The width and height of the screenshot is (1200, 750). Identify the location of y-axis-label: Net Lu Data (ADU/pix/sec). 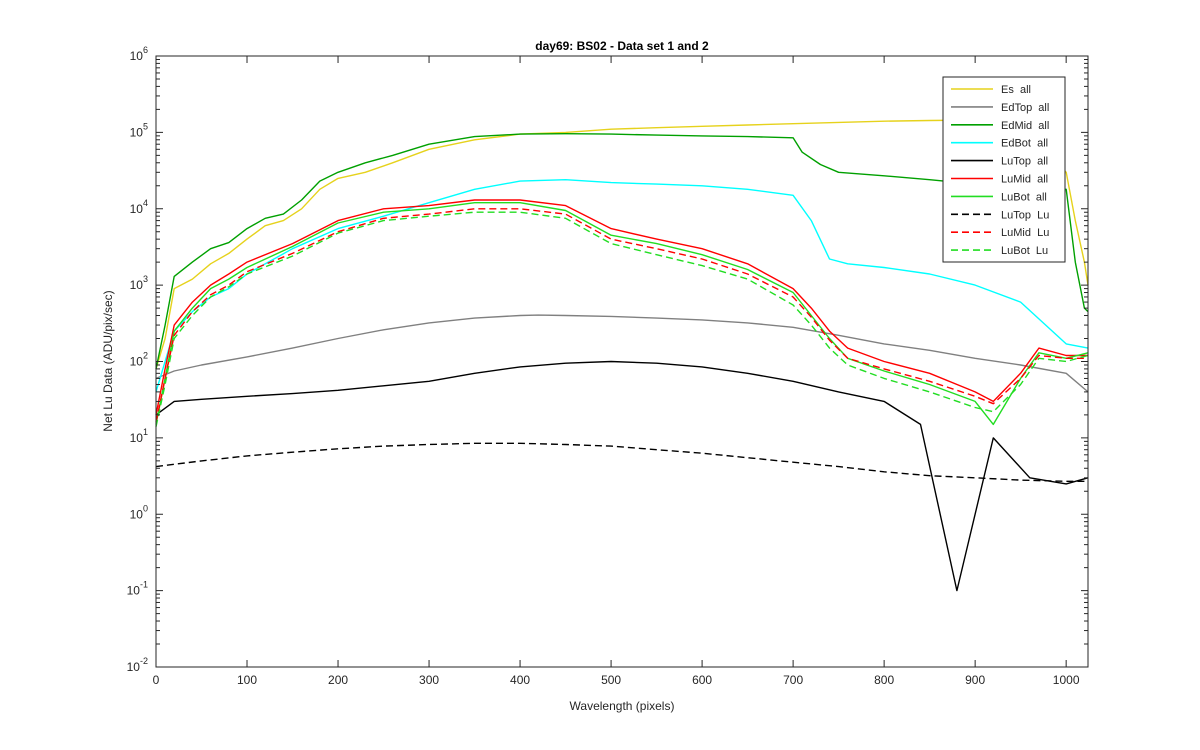
(108, 360).